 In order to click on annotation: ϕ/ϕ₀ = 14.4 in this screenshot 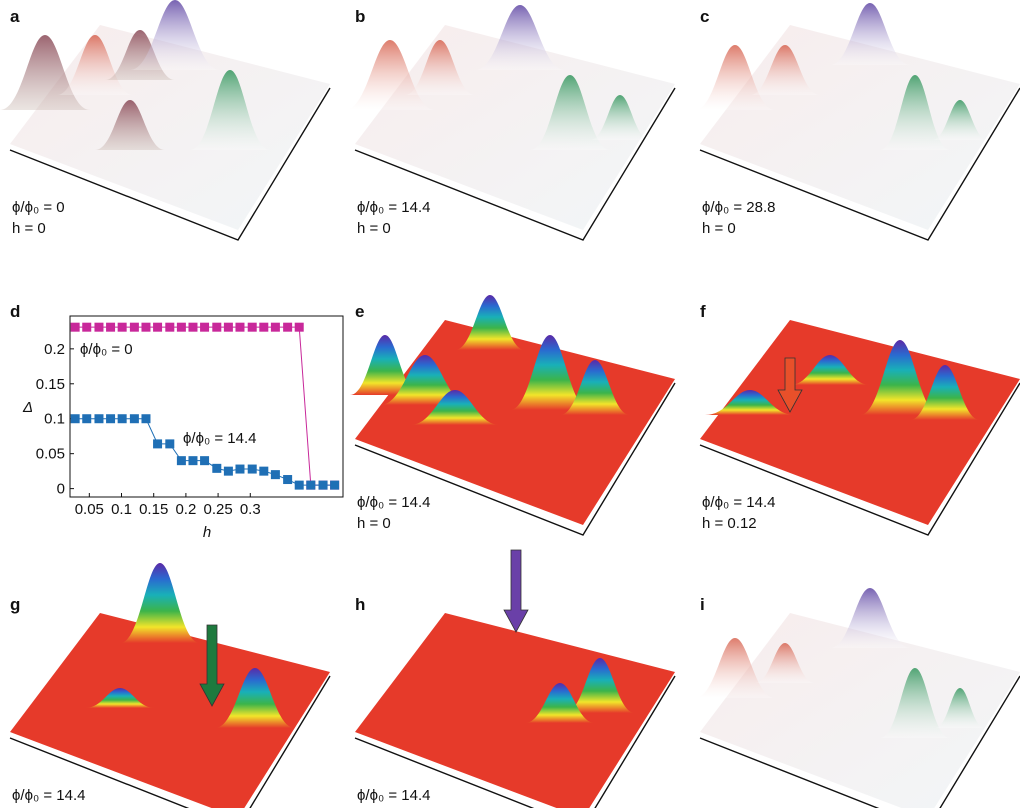, I will do `click(219, 438)`.